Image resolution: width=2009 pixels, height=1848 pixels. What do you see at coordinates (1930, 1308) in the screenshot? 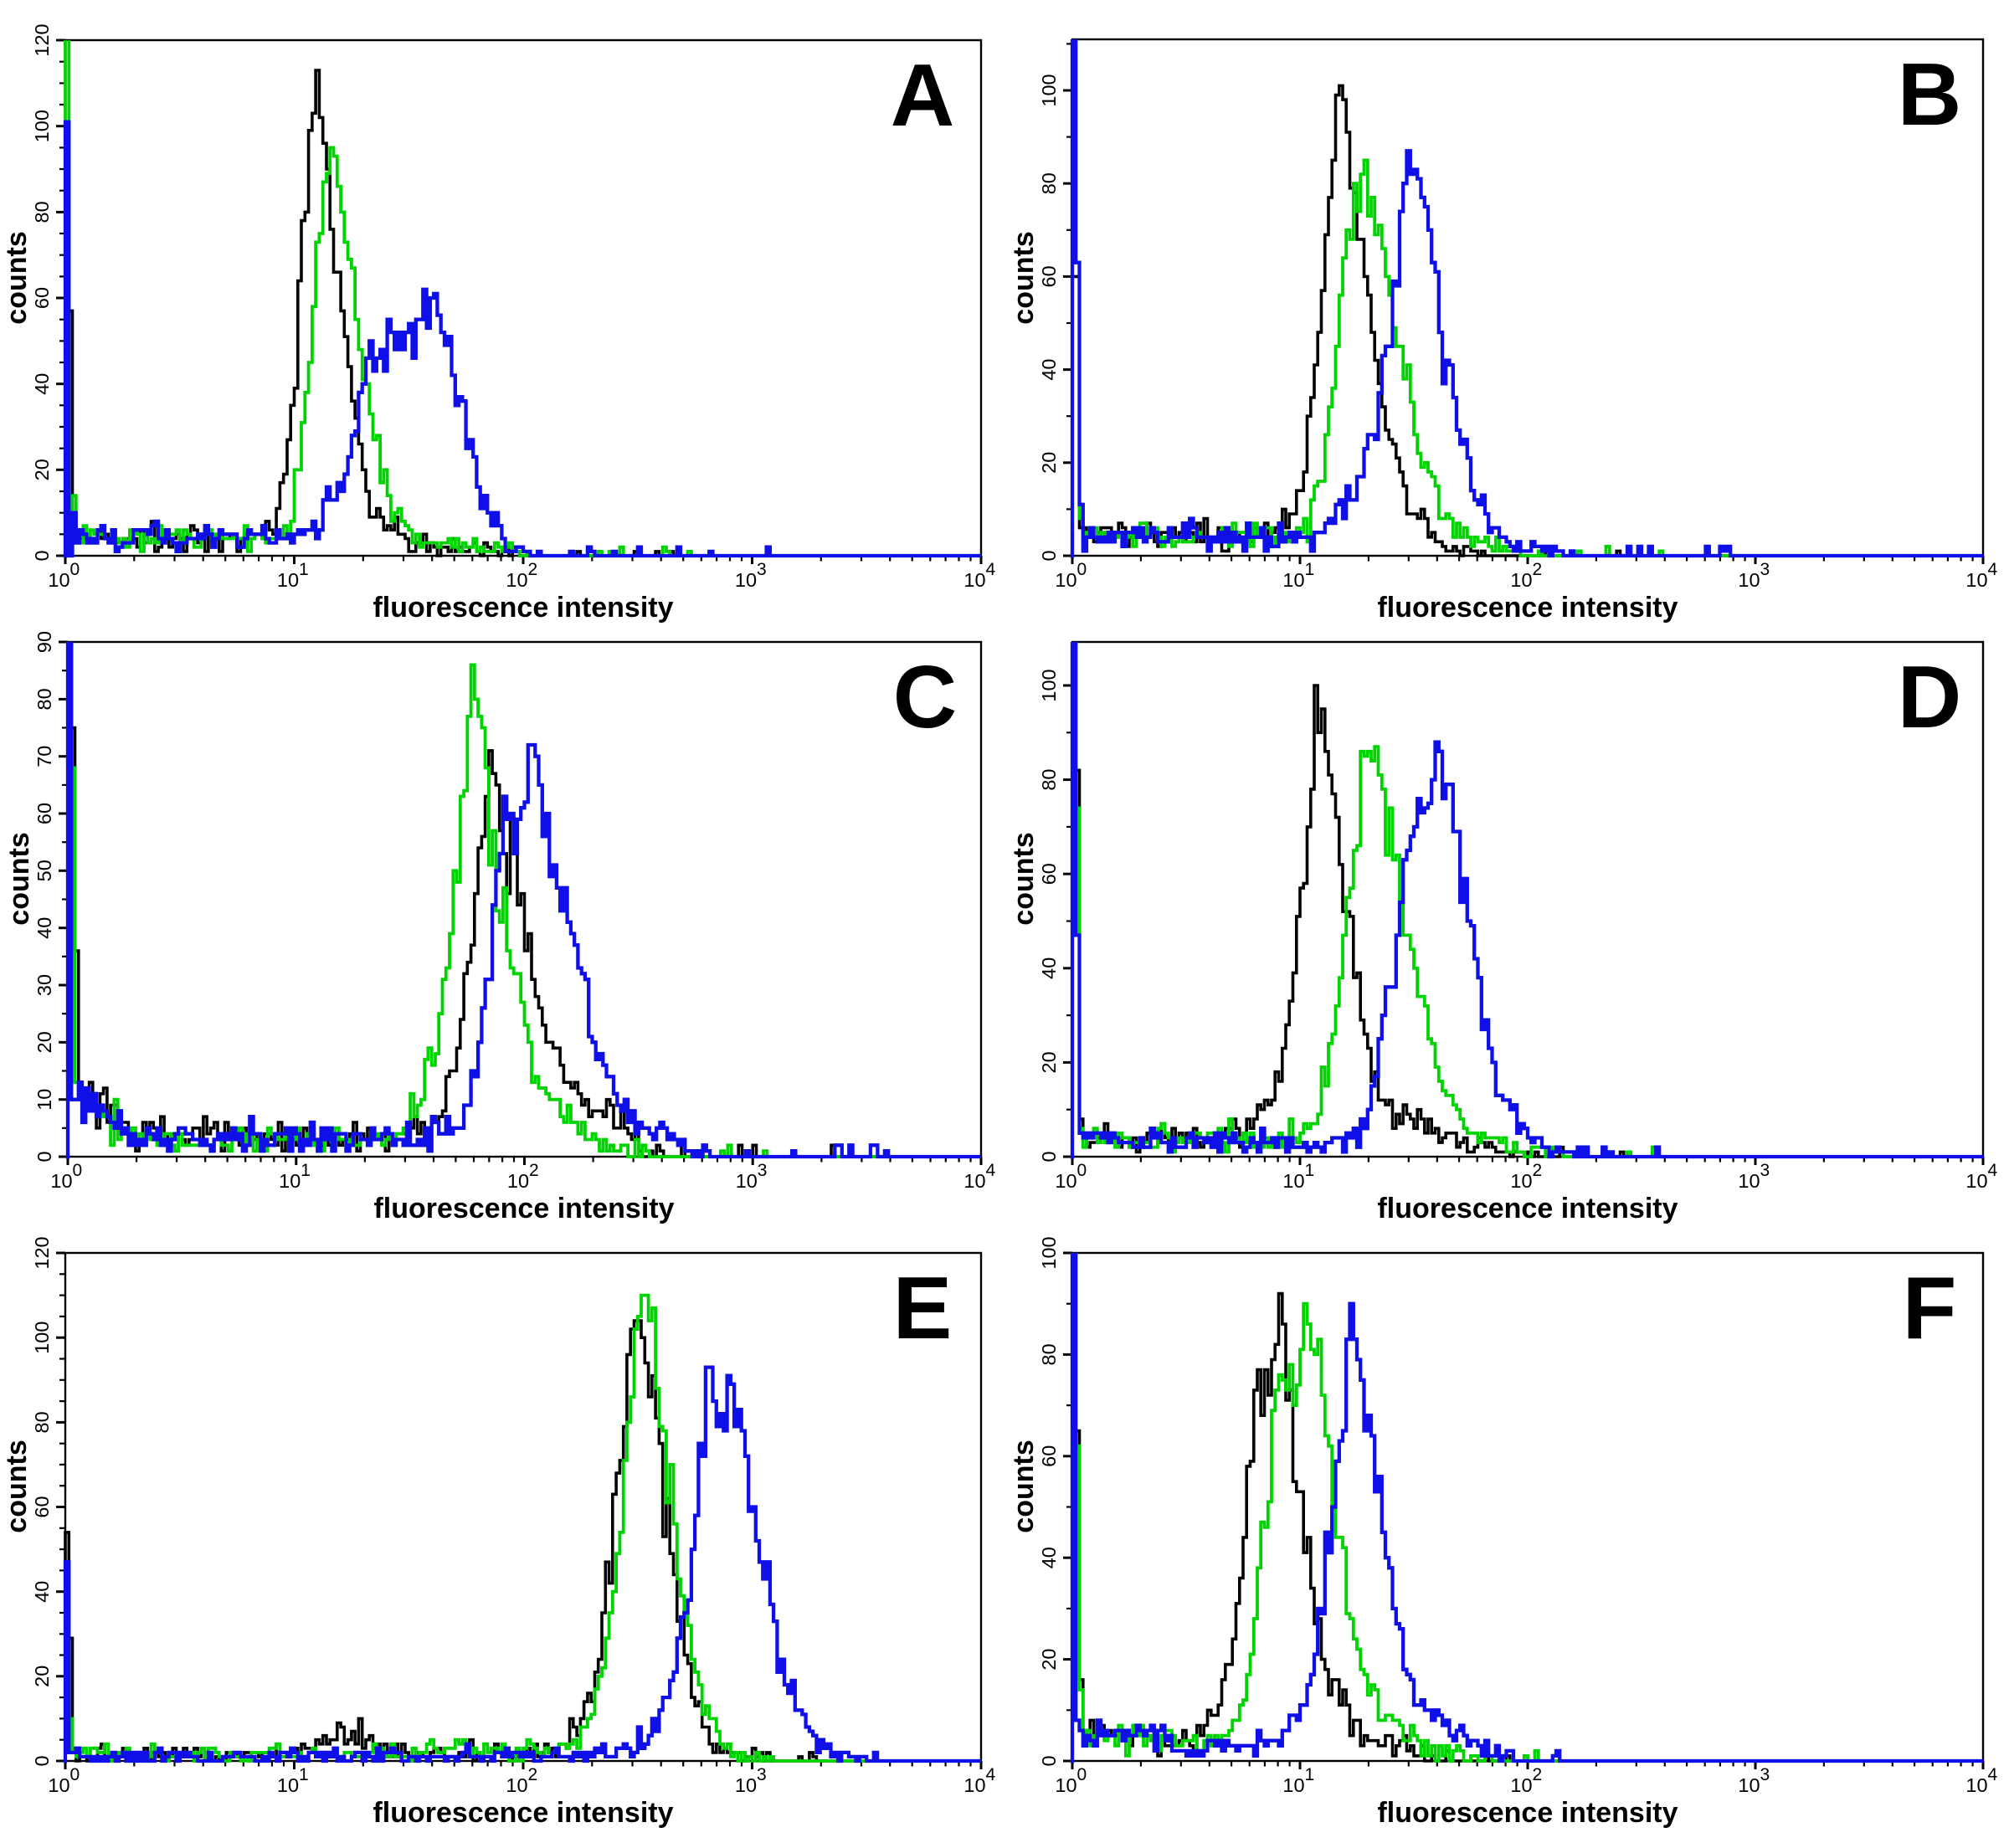
I see `svg-text: F` at bounding box center [1930, 1308].